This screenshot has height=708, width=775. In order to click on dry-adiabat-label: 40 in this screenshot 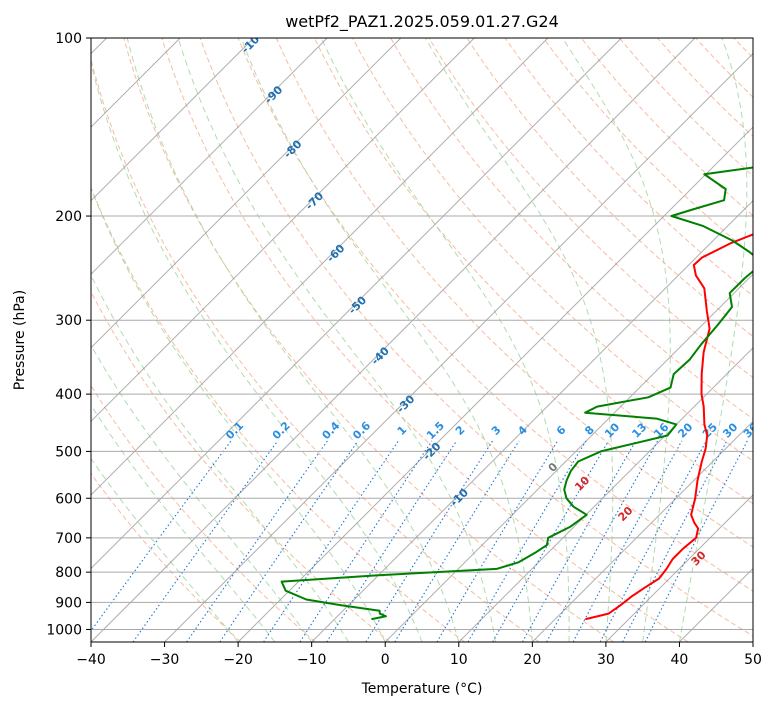, I will do `click(768, 558)`.